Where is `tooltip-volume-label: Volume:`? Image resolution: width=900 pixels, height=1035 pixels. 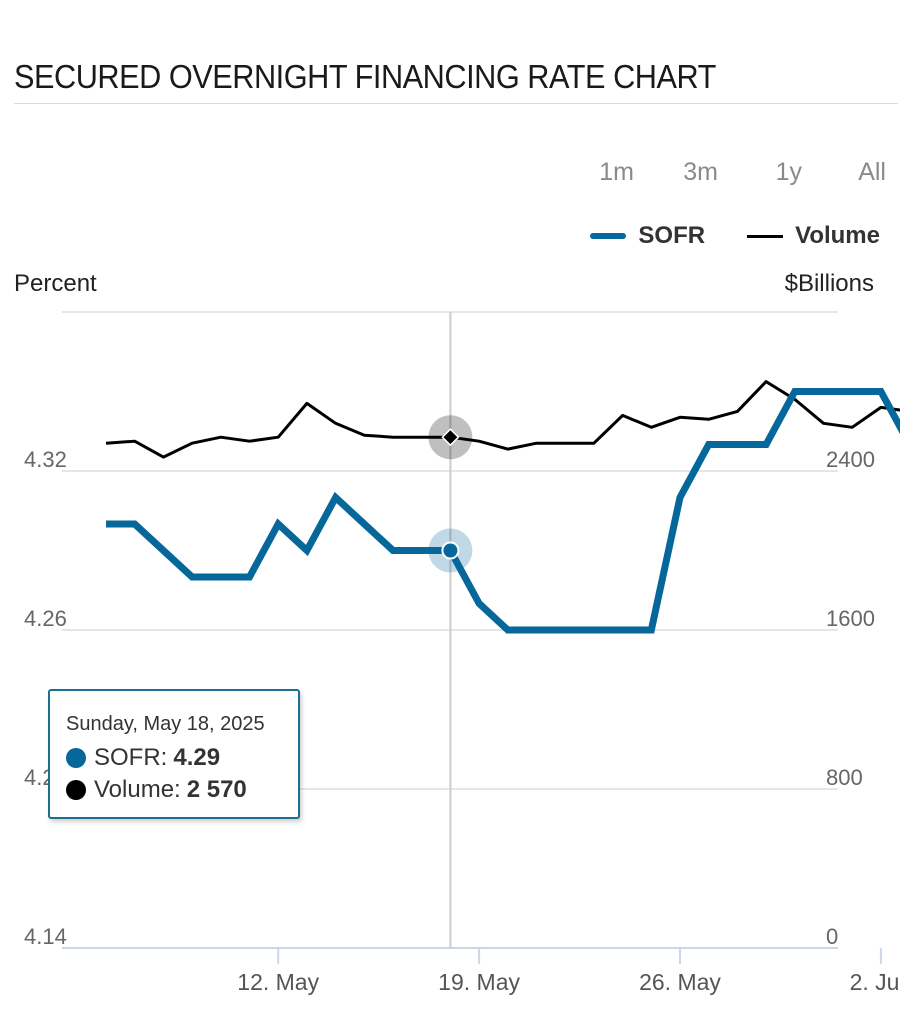 tooltip-volume-label: Volume: is located at coordinates (137, 789).